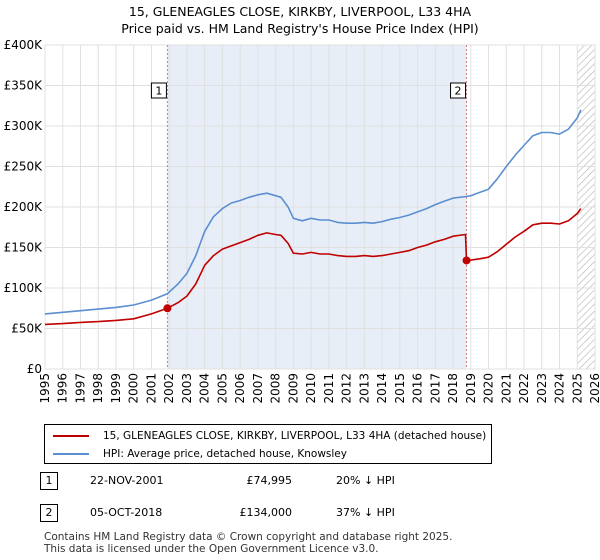  I want to click on y-tick-label: £400K, so click(24, 45).